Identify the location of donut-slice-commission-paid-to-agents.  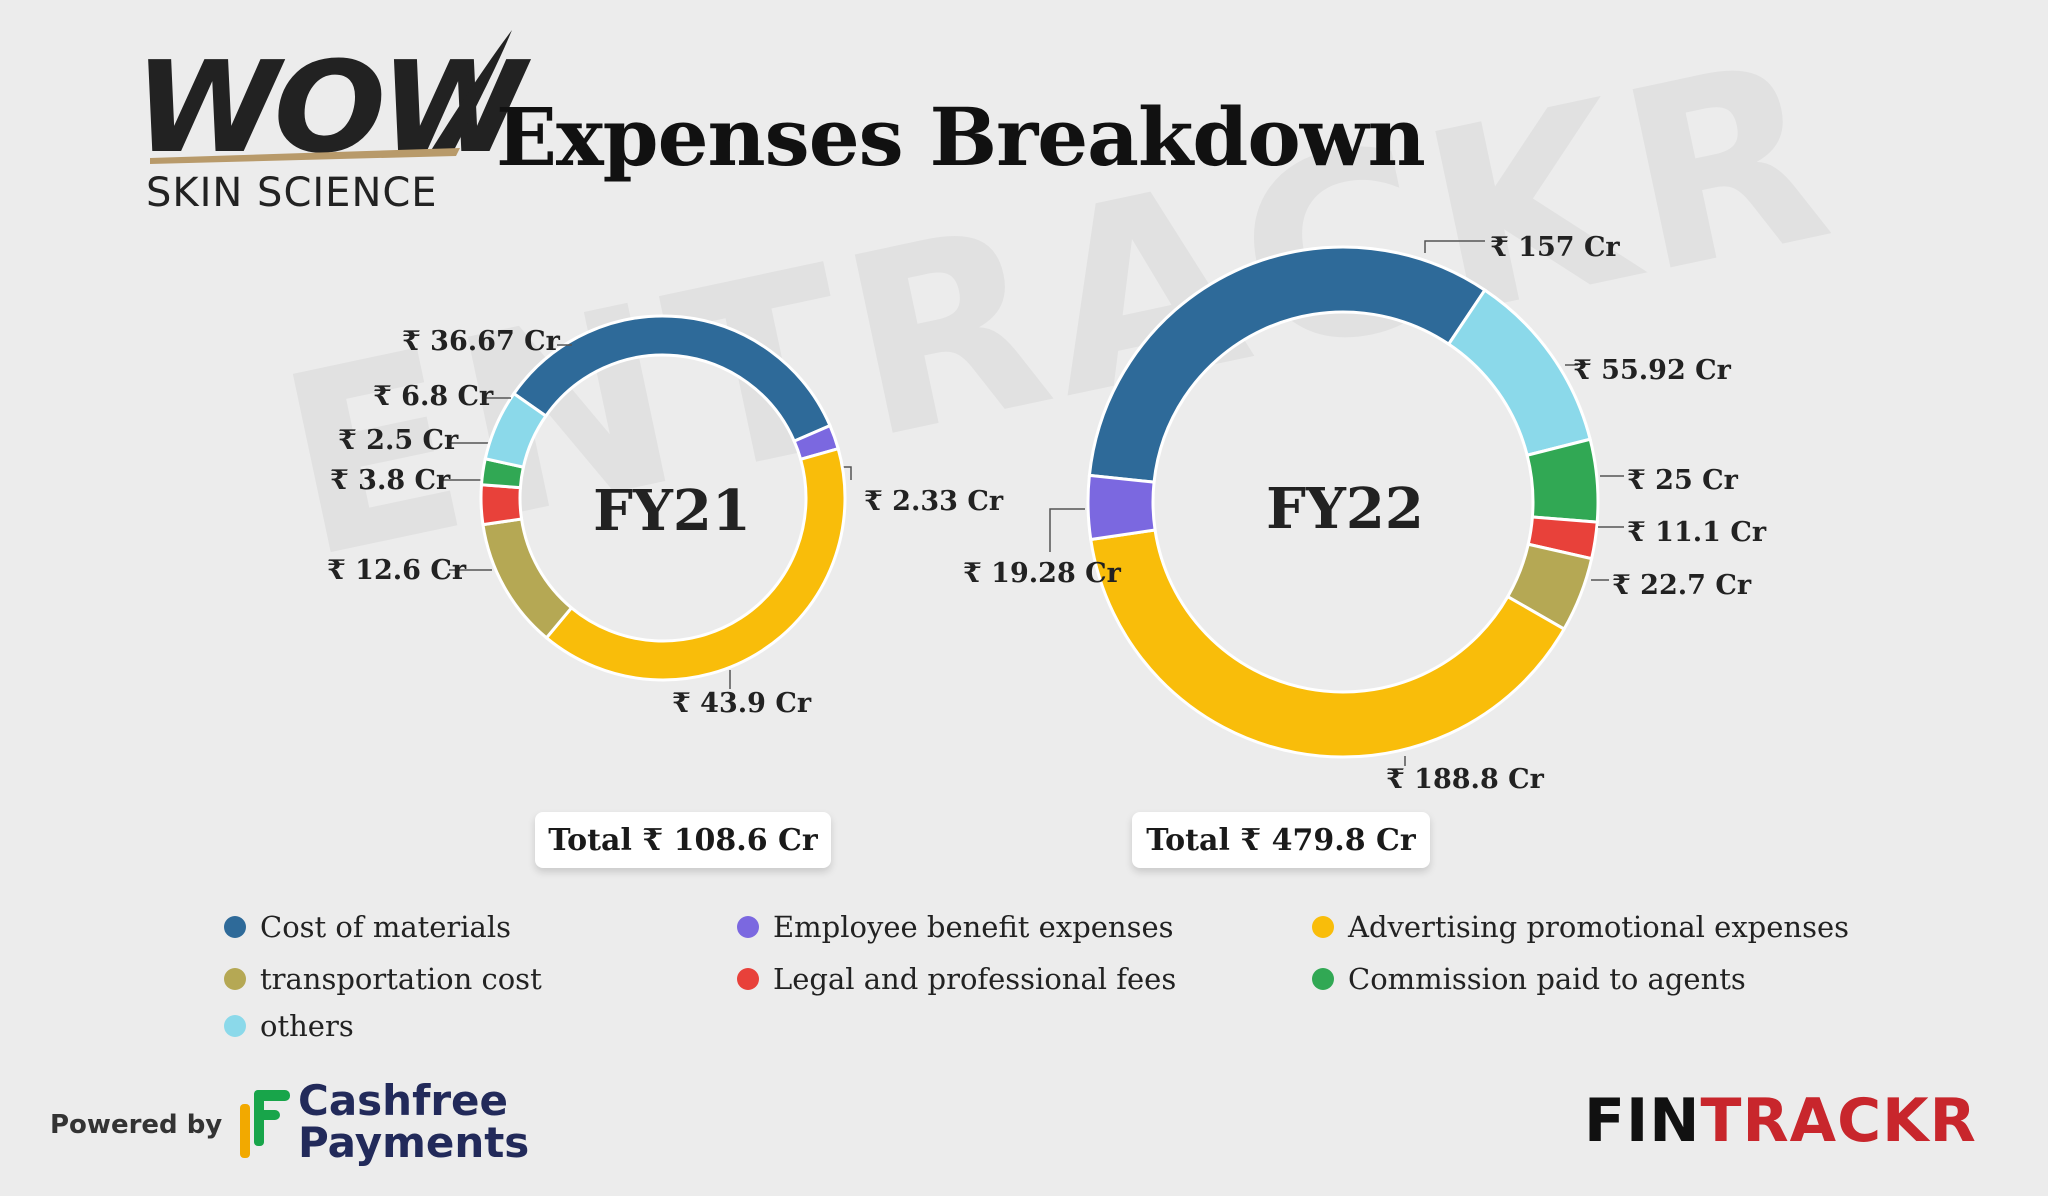
(1562, 480).